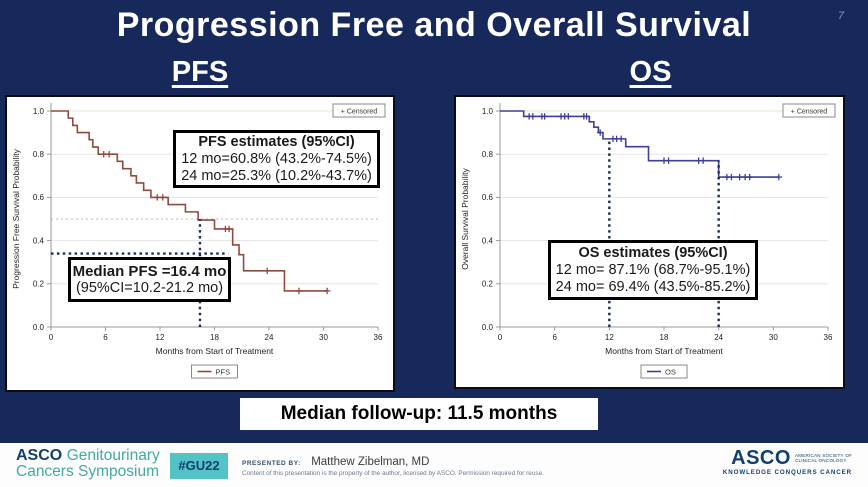  Describe the element at coordinates (149, 287) in the screenshot. I see `pfs-median-ci: (95%CI=10.2-21.2 mo)` at that location.